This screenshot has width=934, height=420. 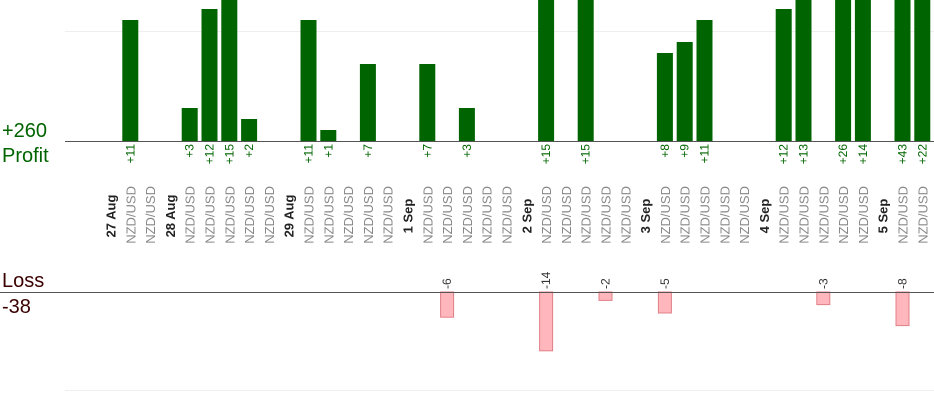 I want to click on loss-label: Loss, so click(x=23, y=281).